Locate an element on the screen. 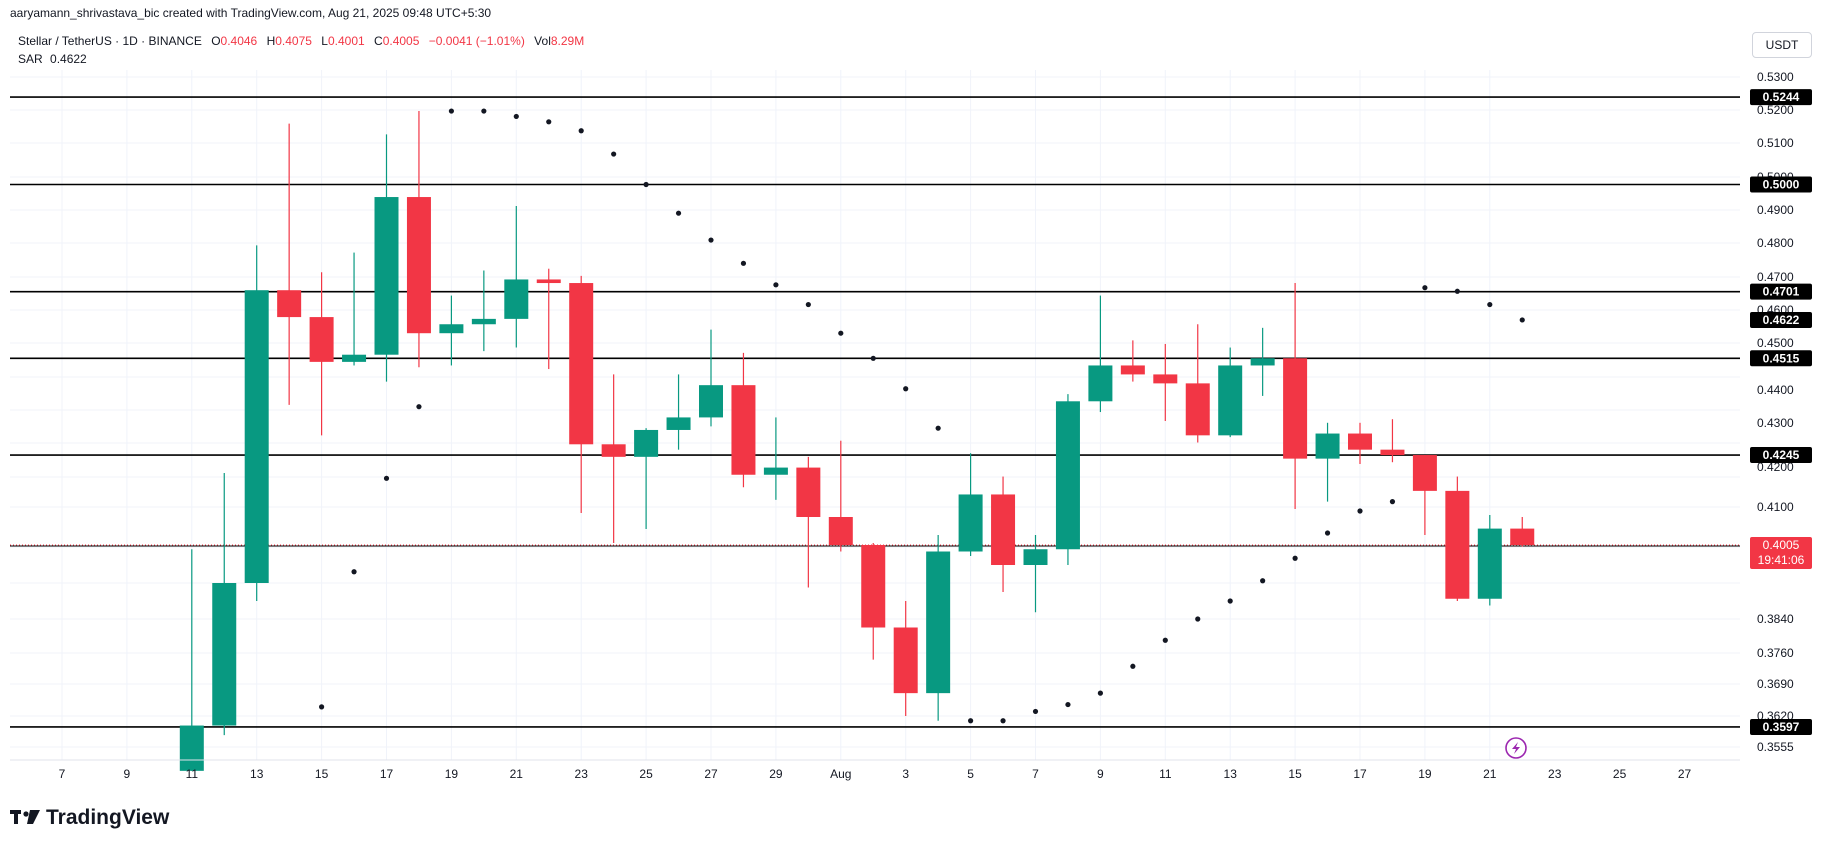  price-tick-label: 0.5100 is located at coordinates (1775, 143).